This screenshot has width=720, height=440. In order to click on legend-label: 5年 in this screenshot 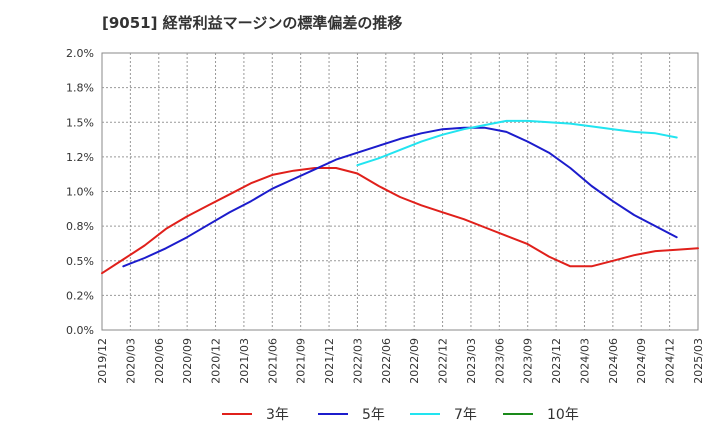, I will do `click(373, 415)`.